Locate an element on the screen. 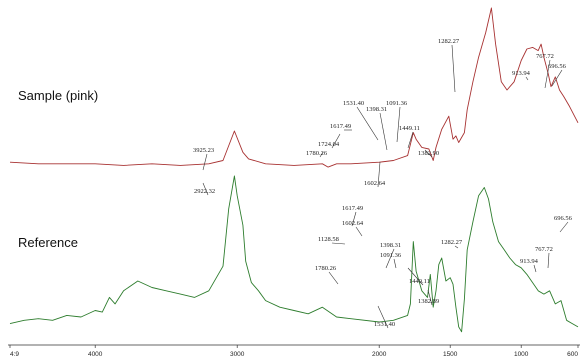 The height and width of the screenshot is (361, 585). x-tick-label: 600 is located at coordinates (572, 354).